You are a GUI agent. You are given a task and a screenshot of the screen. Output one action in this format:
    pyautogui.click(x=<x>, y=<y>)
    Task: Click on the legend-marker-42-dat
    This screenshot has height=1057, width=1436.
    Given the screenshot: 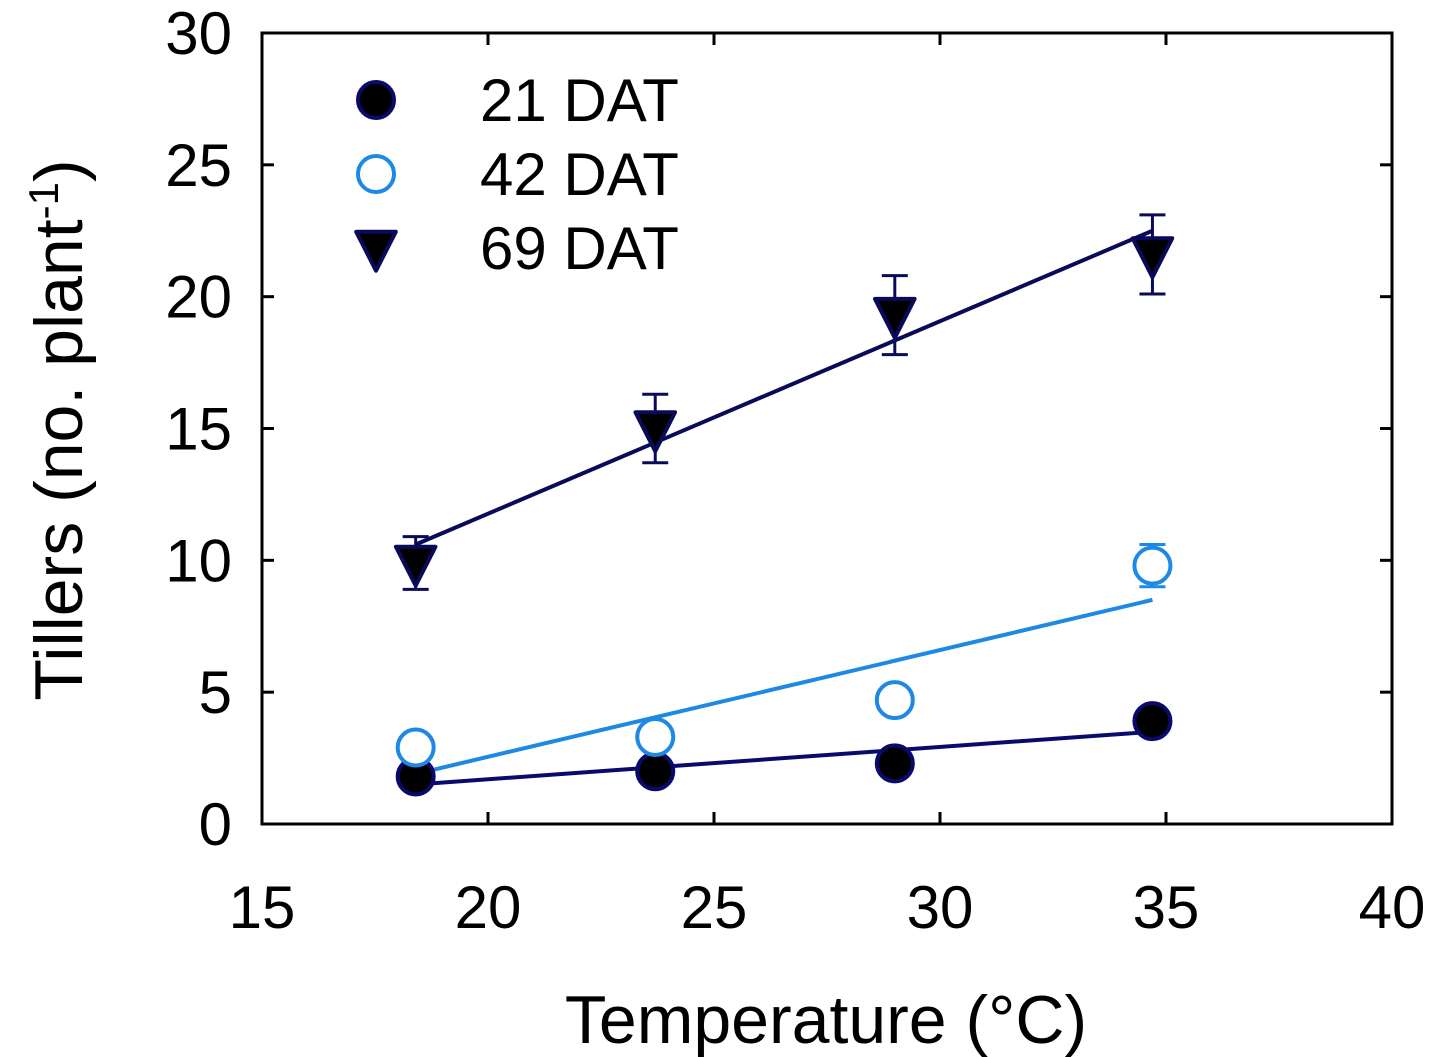 What is the action you would take?
    pyautogui.click(x=376, y=174)
    